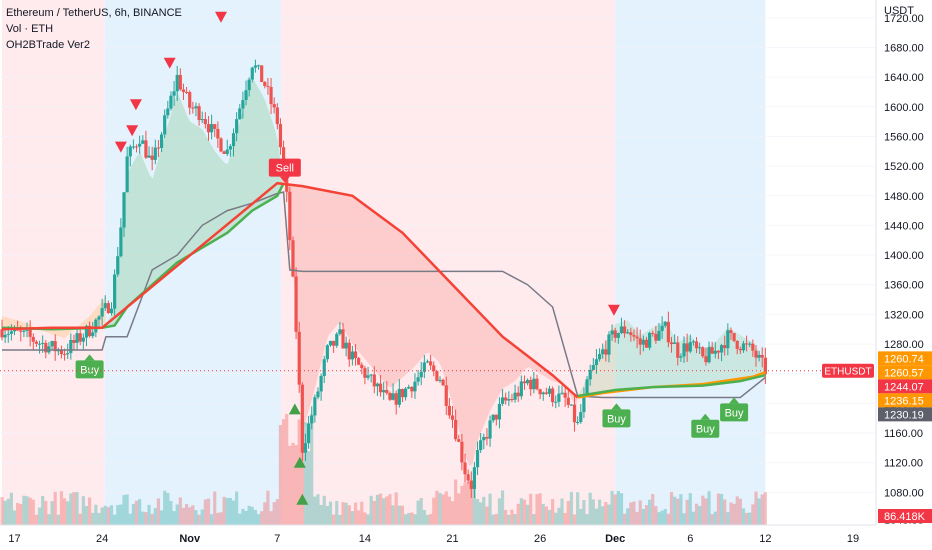 The width and height of the screenshot is (932, 550). What do you see at coordinates (905, 400) in the screenshot?
I see `price-badge: 1236.15` at bounding box center [905, 400].